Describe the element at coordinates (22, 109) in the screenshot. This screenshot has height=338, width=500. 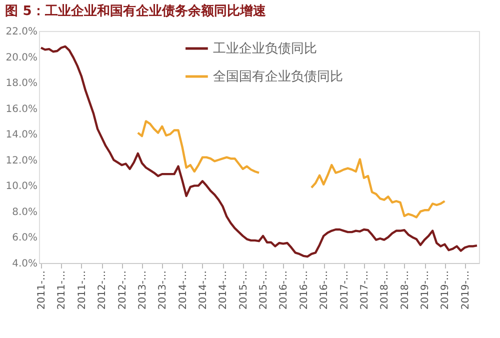
I see `y-tick-label: 16.0%` at that location.